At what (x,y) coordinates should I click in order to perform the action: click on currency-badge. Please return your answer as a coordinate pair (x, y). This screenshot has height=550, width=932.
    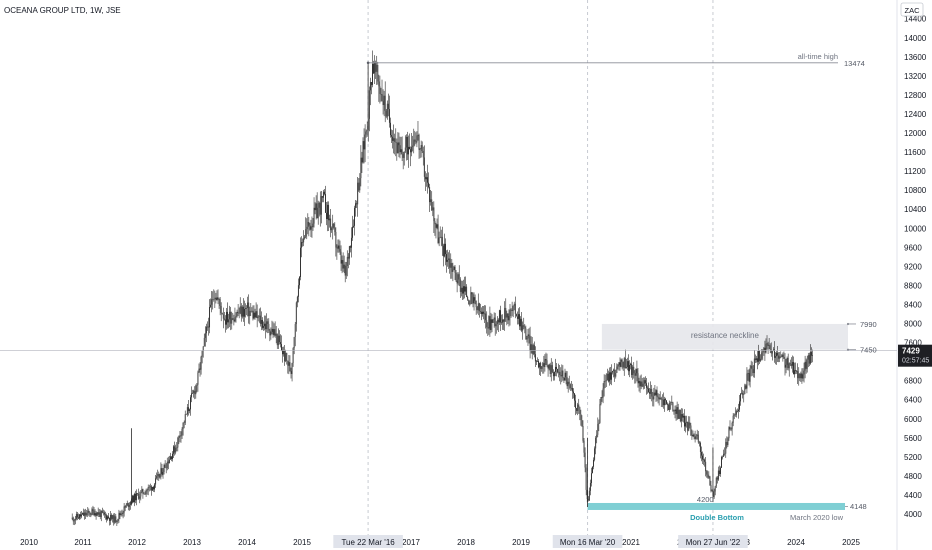
    Looking at the image, I should click on (912, 9).